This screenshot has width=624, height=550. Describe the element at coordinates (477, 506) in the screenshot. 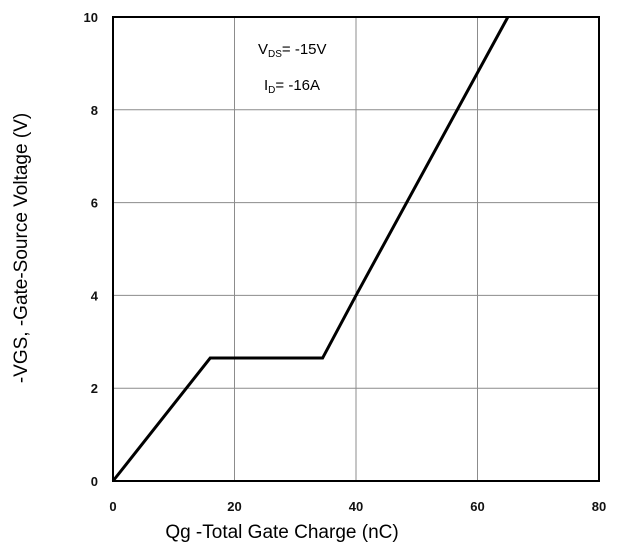

I see `x-tick-label: 60` at that location.